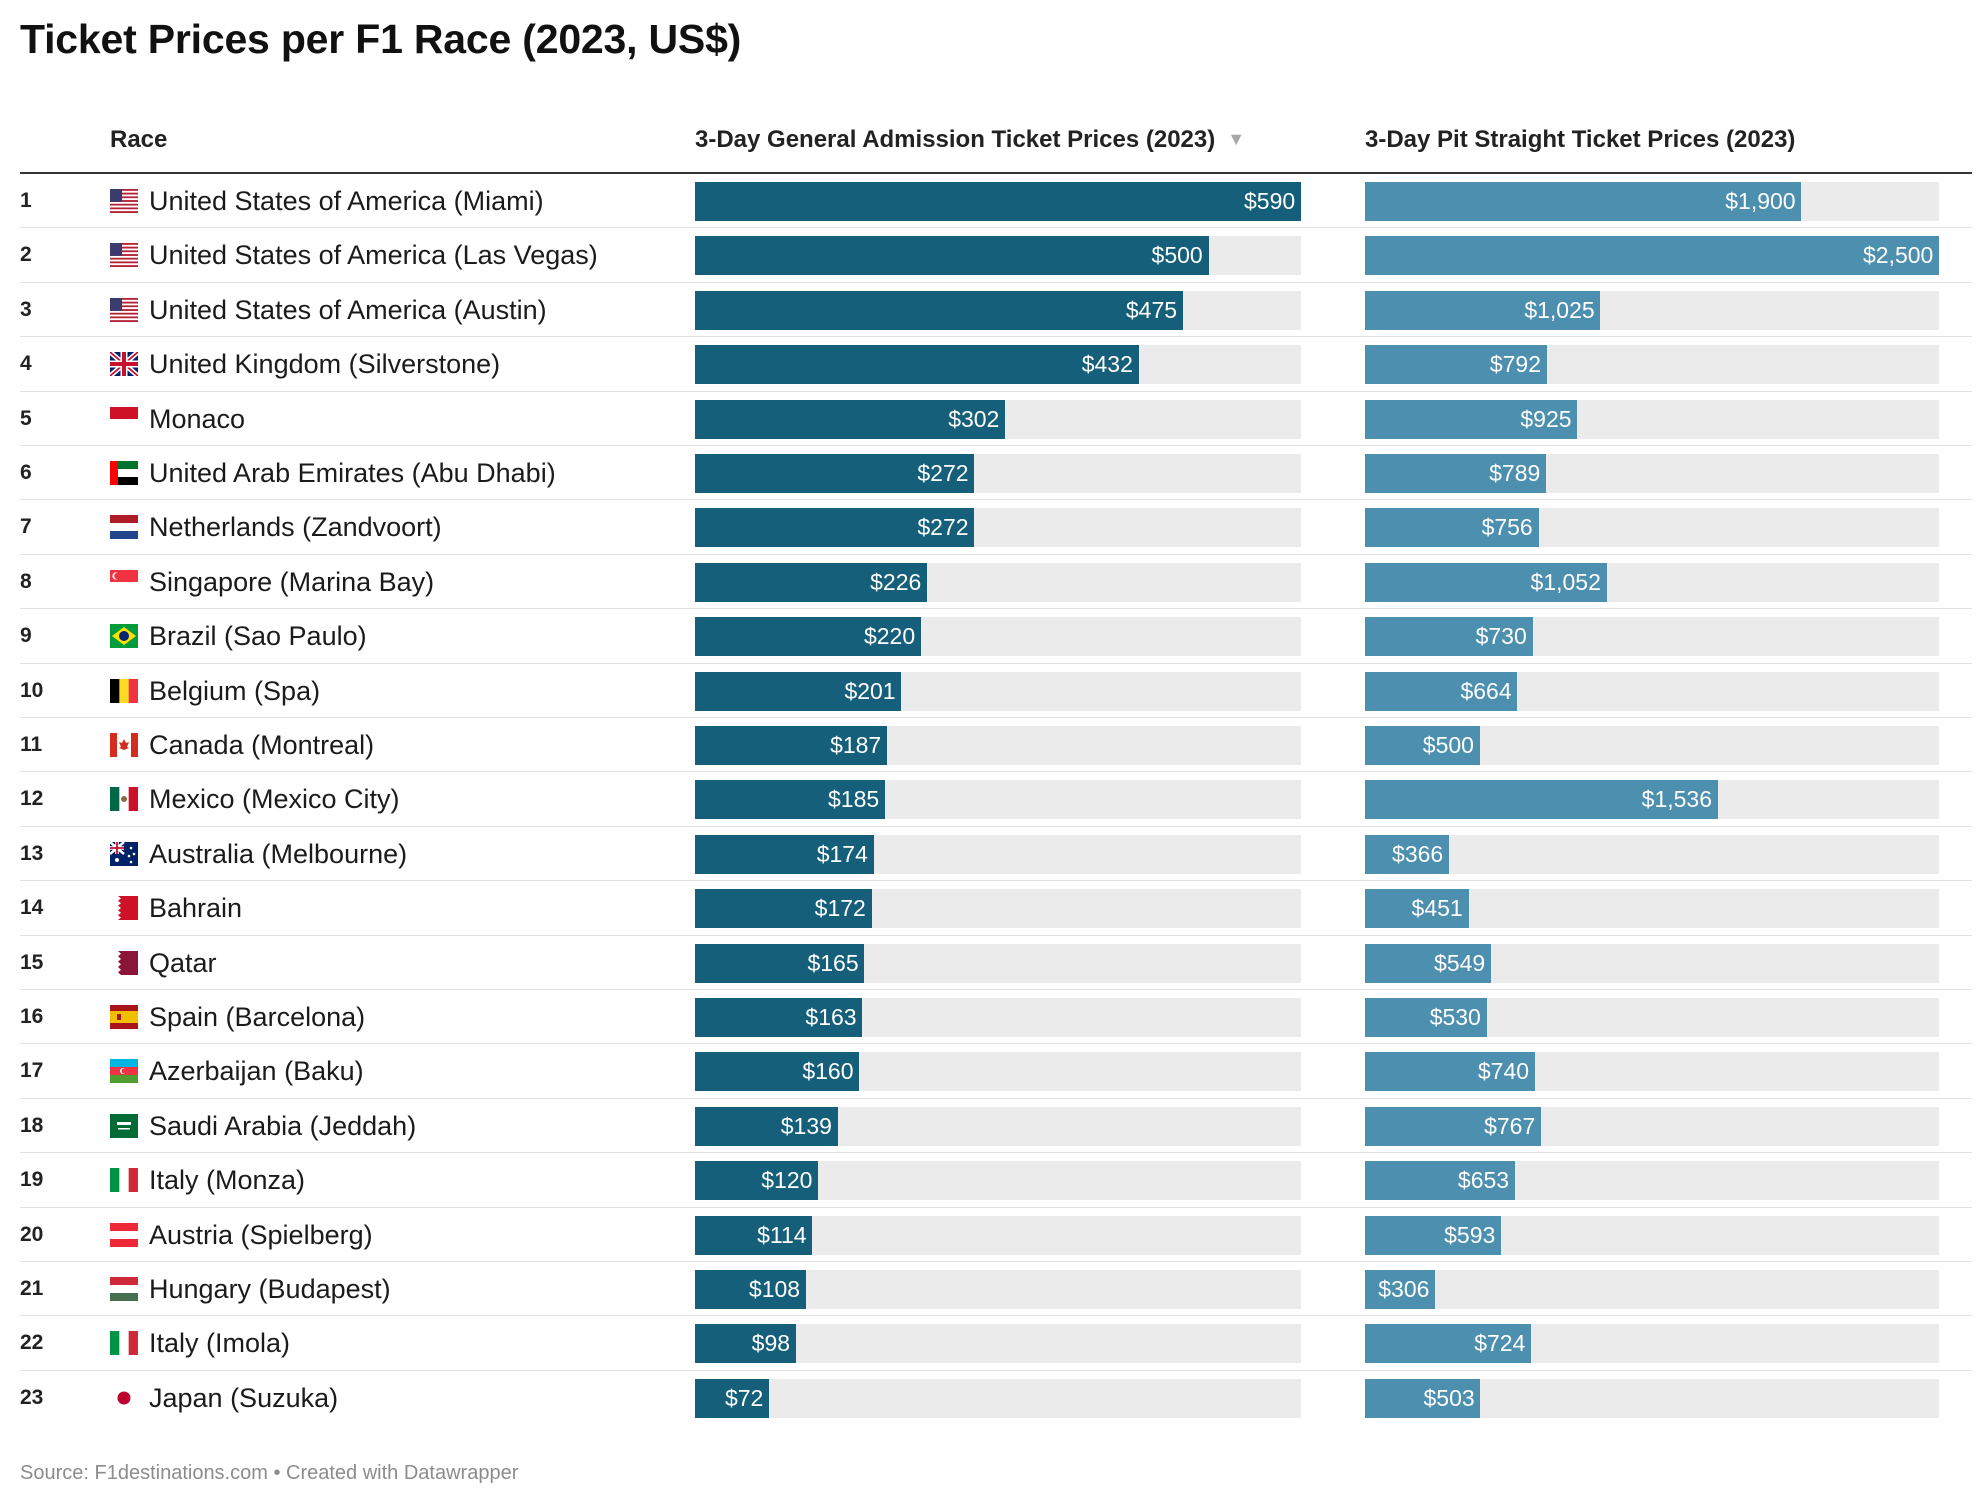 The image size is (1982, 1500). I want to click on race-name: Australia (Melbourne), so click(278, 853).